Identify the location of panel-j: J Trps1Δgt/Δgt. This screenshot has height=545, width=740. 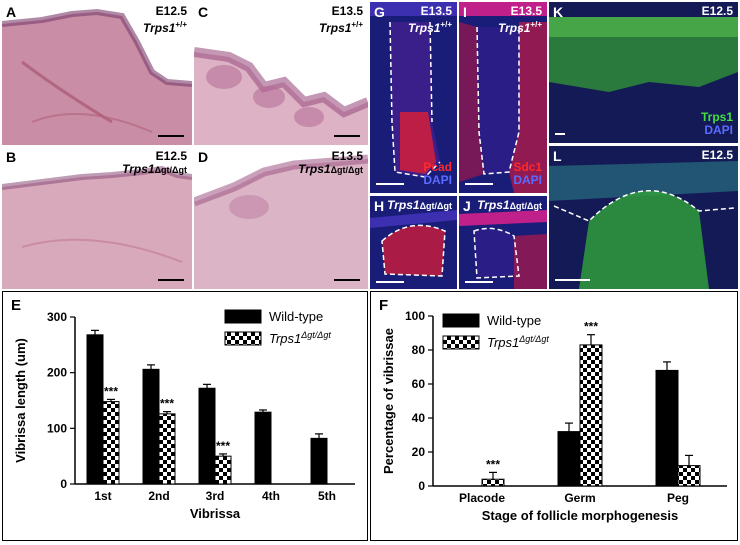
(503, 242).